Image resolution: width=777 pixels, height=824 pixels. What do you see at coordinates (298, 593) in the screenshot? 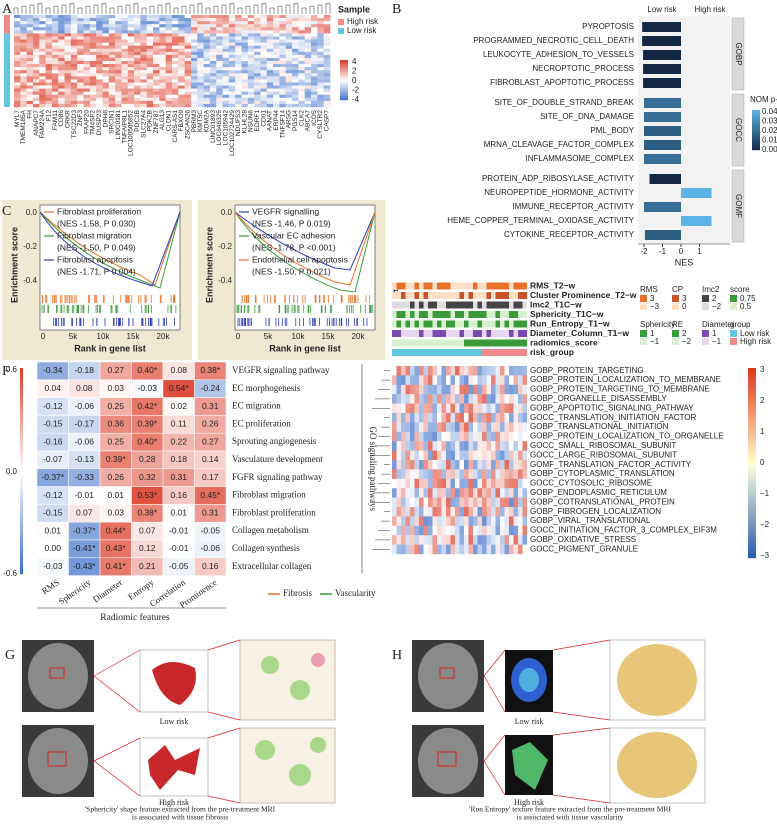
I see `legend-text: Fibrosis` at bounding box center [298, 593].